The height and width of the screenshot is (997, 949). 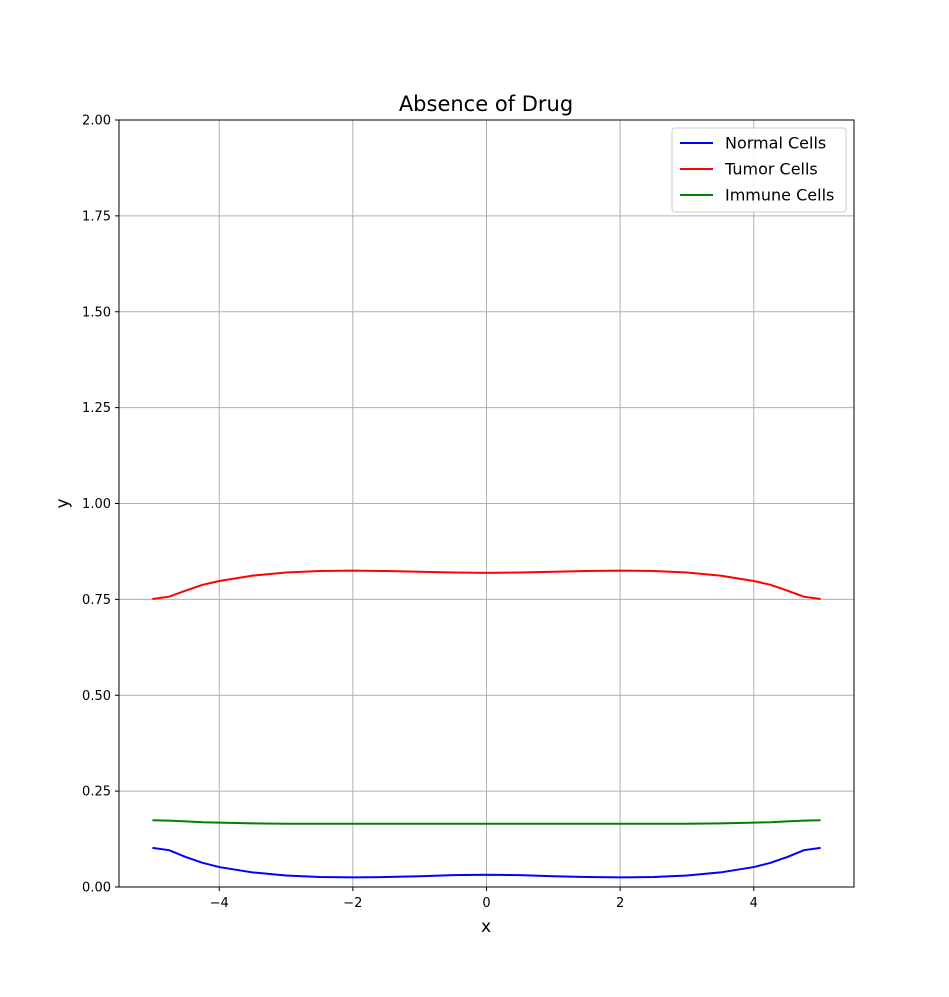 What do you see at coordinates (486, 927) in the screenshot?
I see `x-axis-label: x` at bounding box center [486, 927].